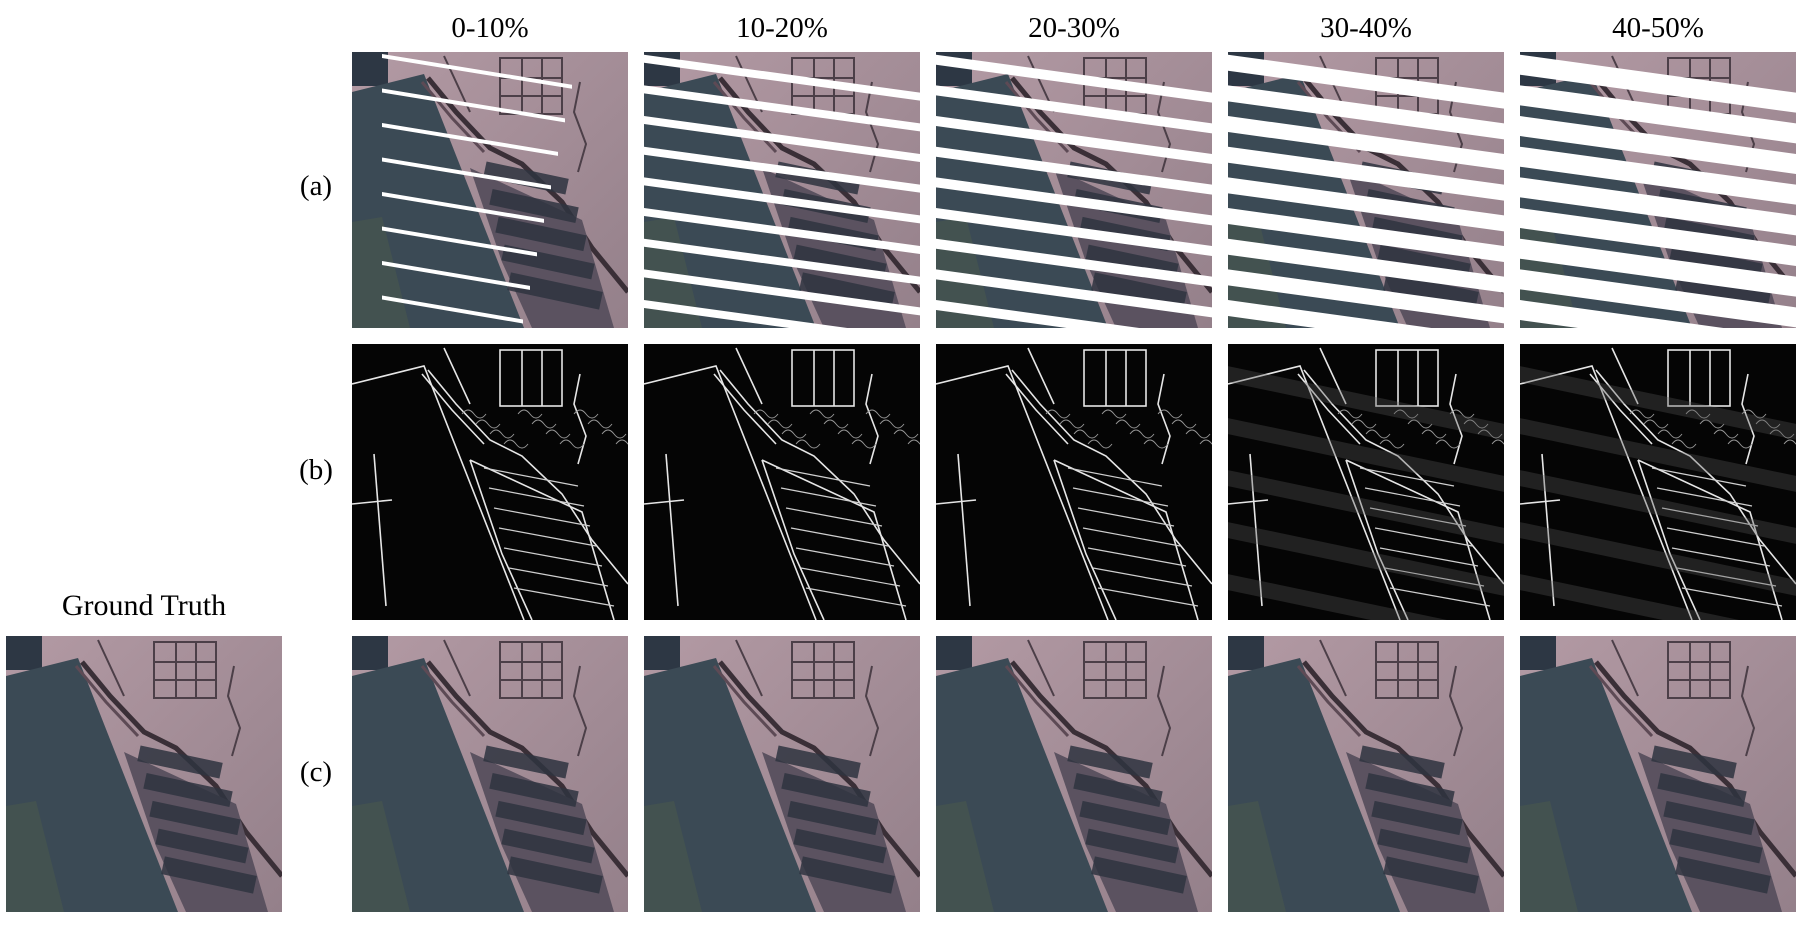 This screenshot has width=1800, height=929. What do you see at coordinates (1658, 28) in the screenshot?
I see `column-header-4: 40-50%` at bounding box center [1658, 28].